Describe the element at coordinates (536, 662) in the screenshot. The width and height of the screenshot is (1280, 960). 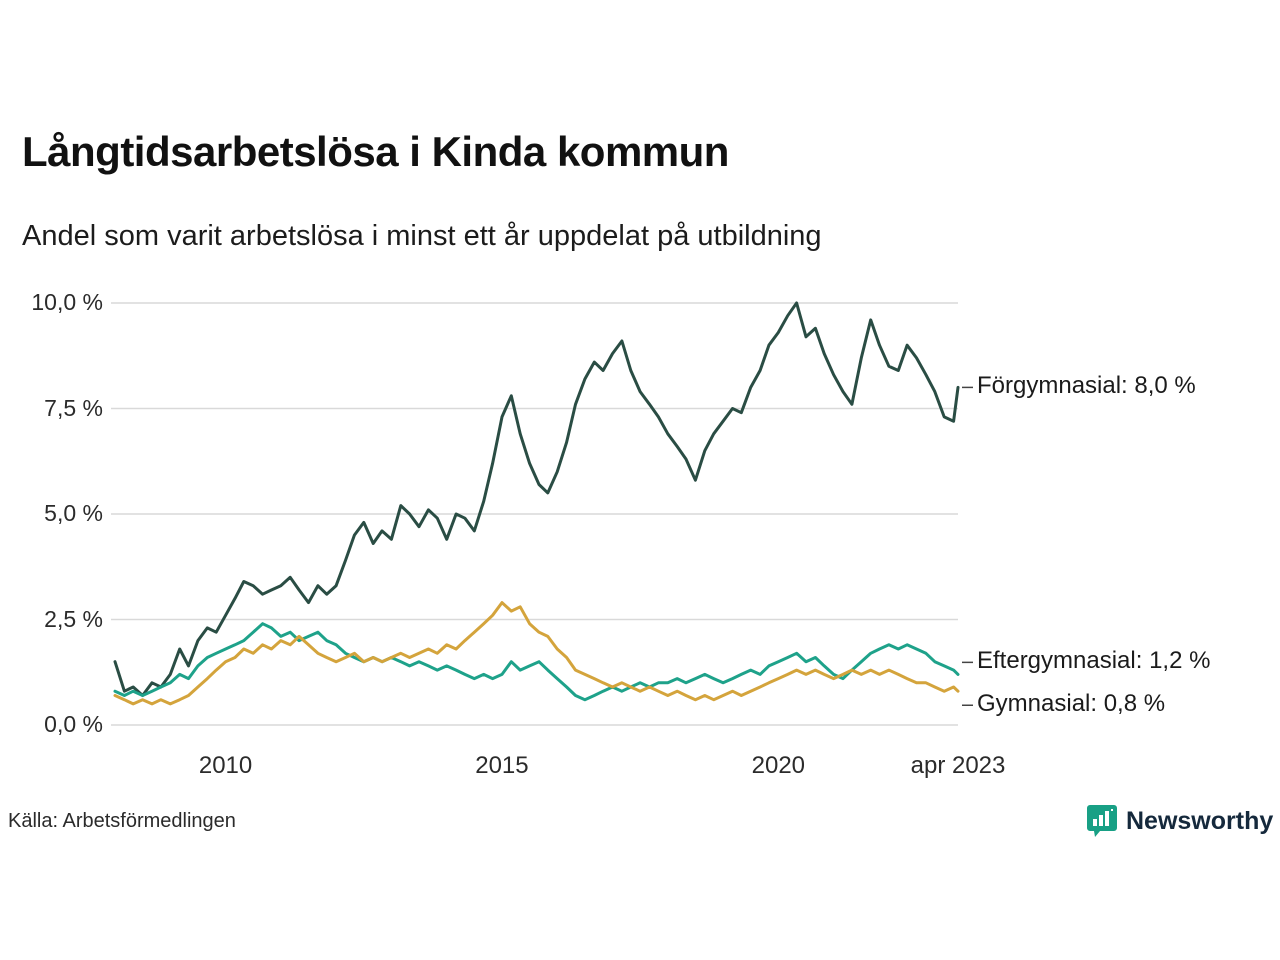
I see `series-line-eftergymnasial` at that location.